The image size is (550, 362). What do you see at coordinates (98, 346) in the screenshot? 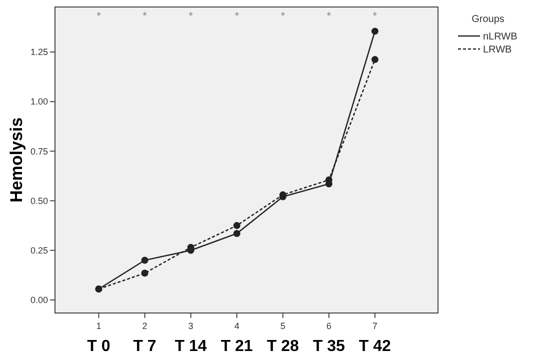
I see `text: T 0` at bounding box center [98, 346].